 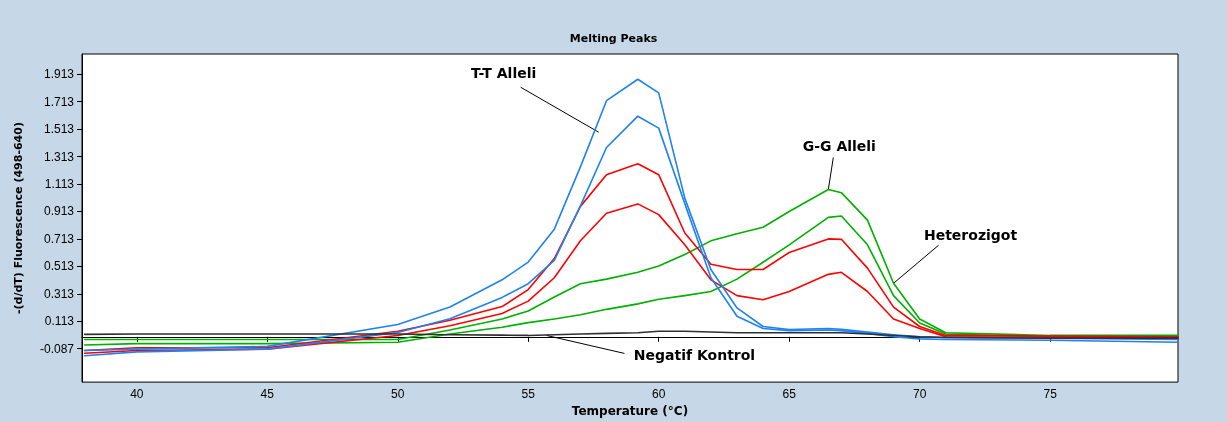 I want to click on y-tick-label: 1.313, so click(x=59, y=156).